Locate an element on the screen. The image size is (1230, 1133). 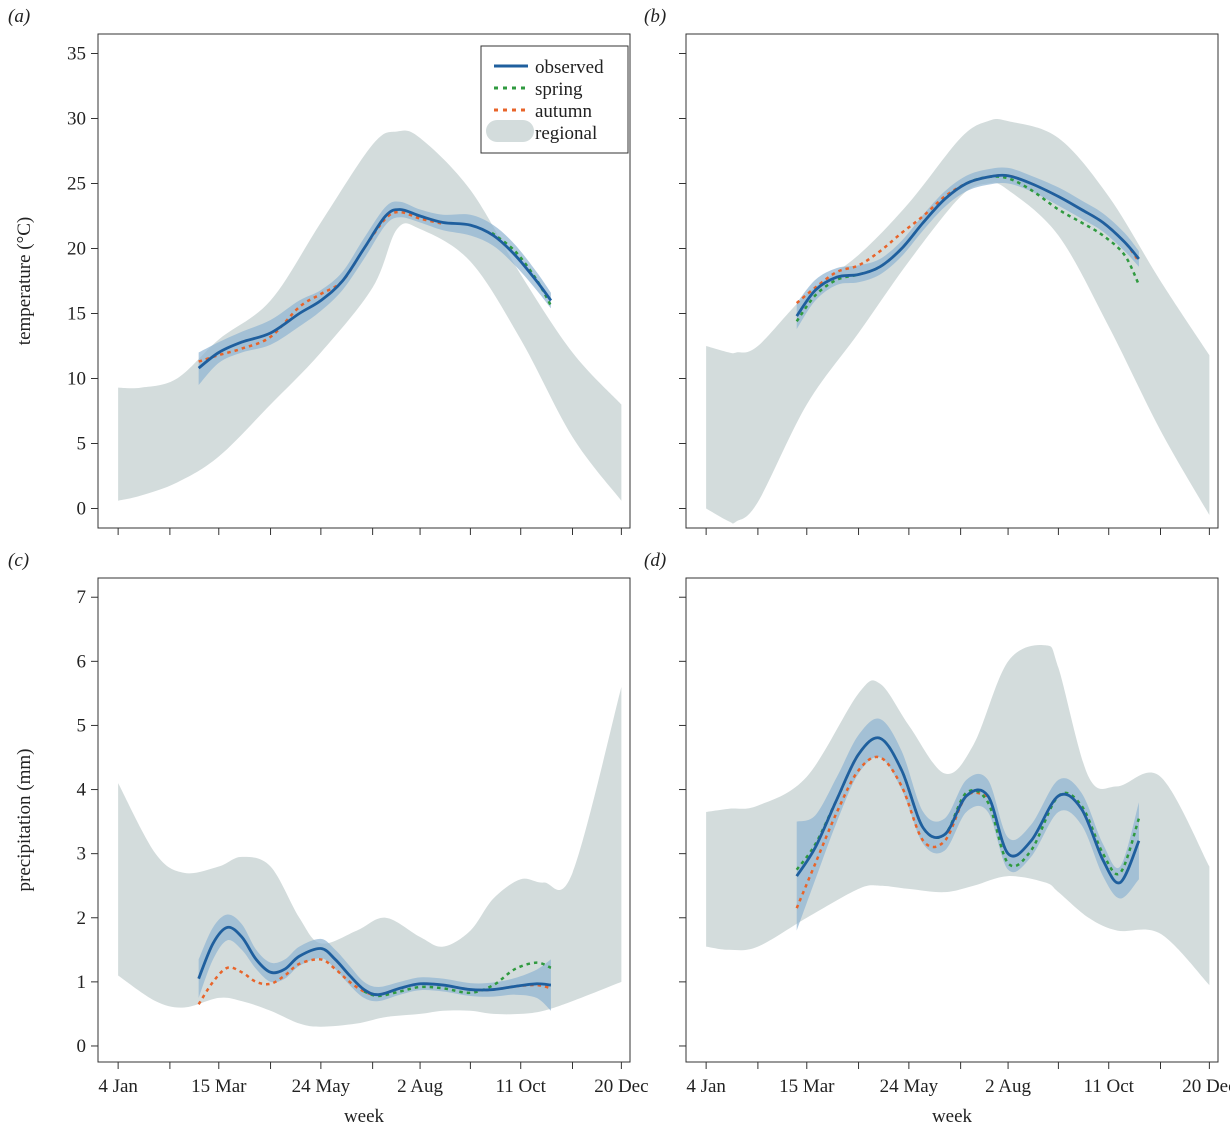
y-tick-label-c: 6 is located at coordinates (82, 661).